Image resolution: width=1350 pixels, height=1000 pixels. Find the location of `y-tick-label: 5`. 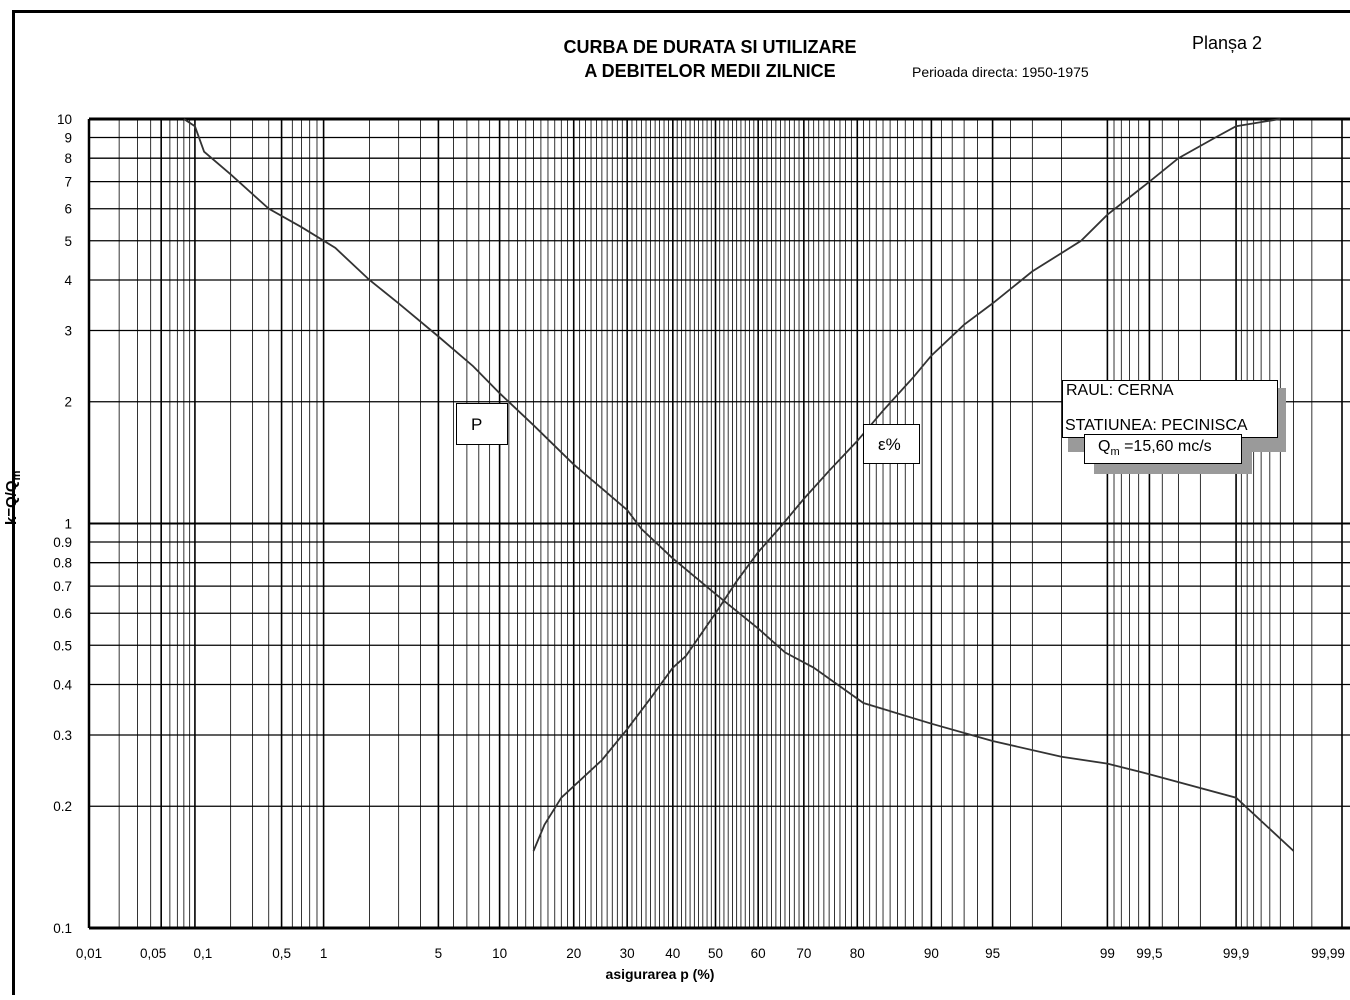

y-tick-label: 5 is located at coordinates (68, 241).